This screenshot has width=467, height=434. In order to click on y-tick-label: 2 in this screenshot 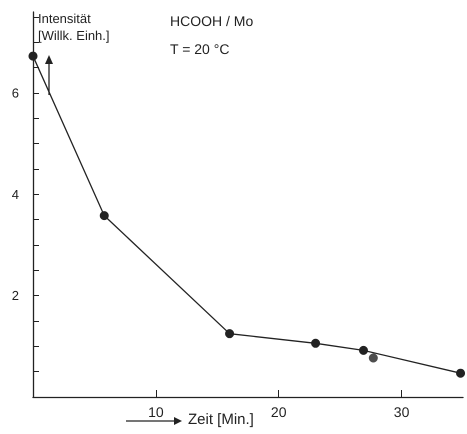, I will do `click(15, 296)`.